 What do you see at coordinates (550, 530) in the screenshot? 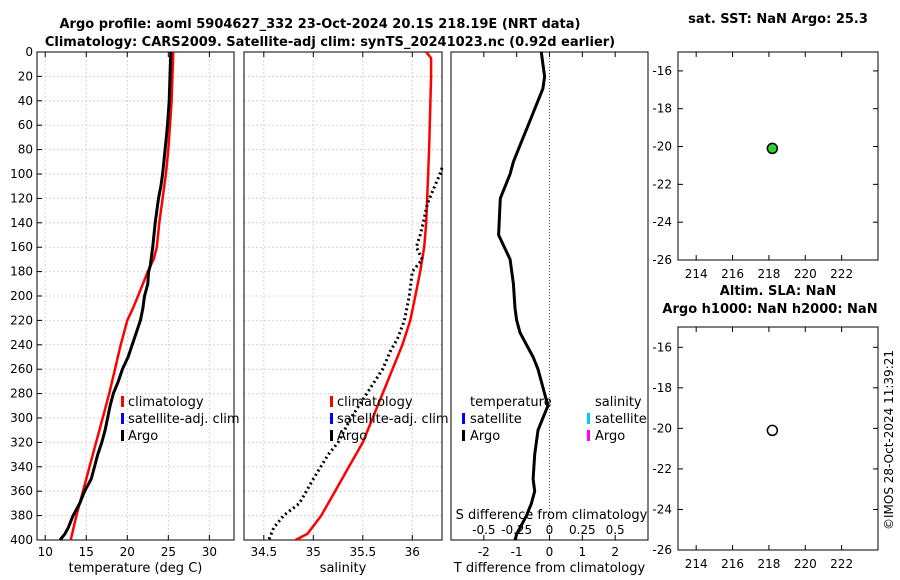
I see `x-tick-label-salinity: 0` at bounding box center [550, 530].